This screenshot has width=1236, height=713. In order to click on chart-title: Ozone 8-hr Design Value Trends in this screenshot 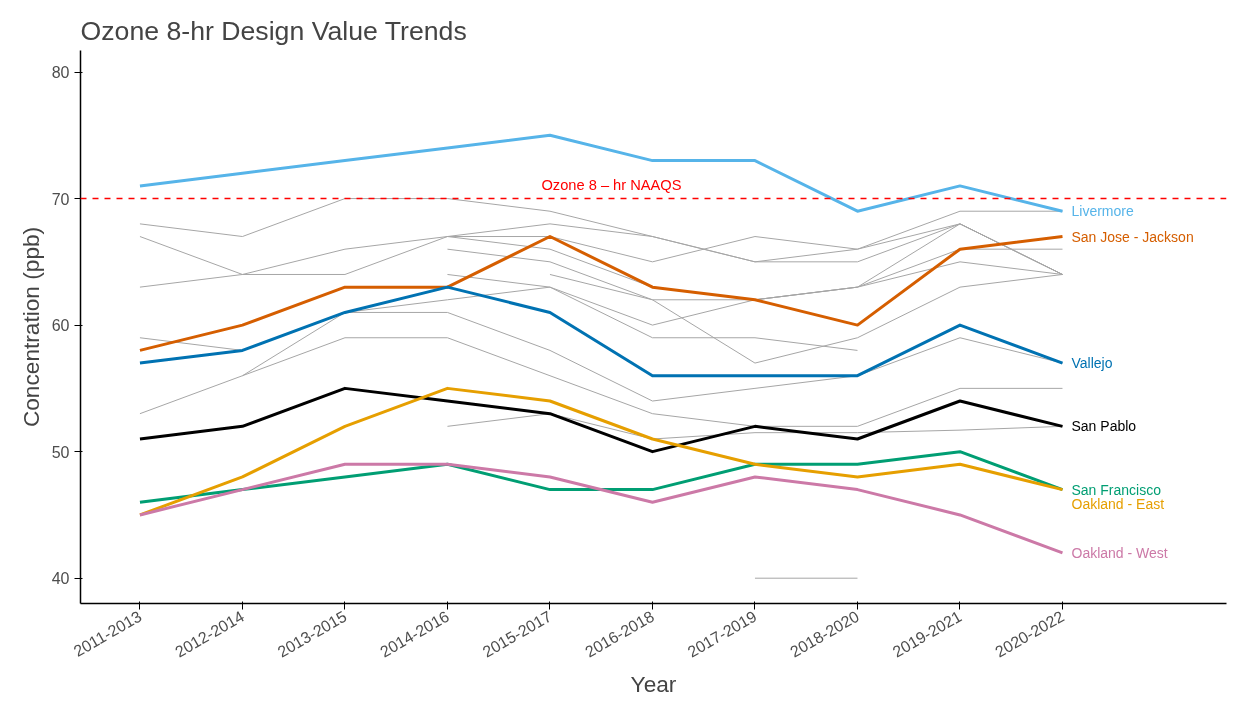, I will do `click(273, 30)`.